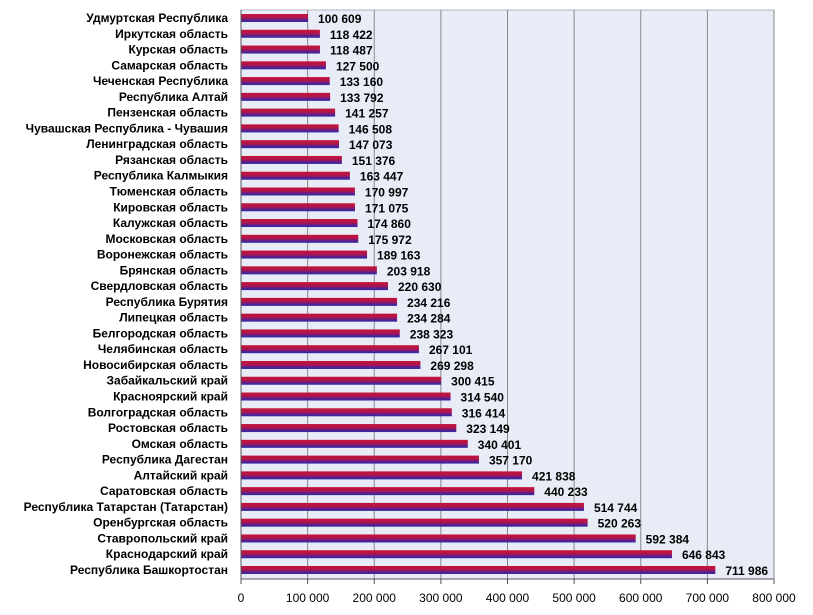 Image resolution: width=813 pixels, height=615 pixels. What do you see at coordinates (162, 538) in the screenshot?
I see `category-label: Ставропольский край` at bounding box center [162, 538].